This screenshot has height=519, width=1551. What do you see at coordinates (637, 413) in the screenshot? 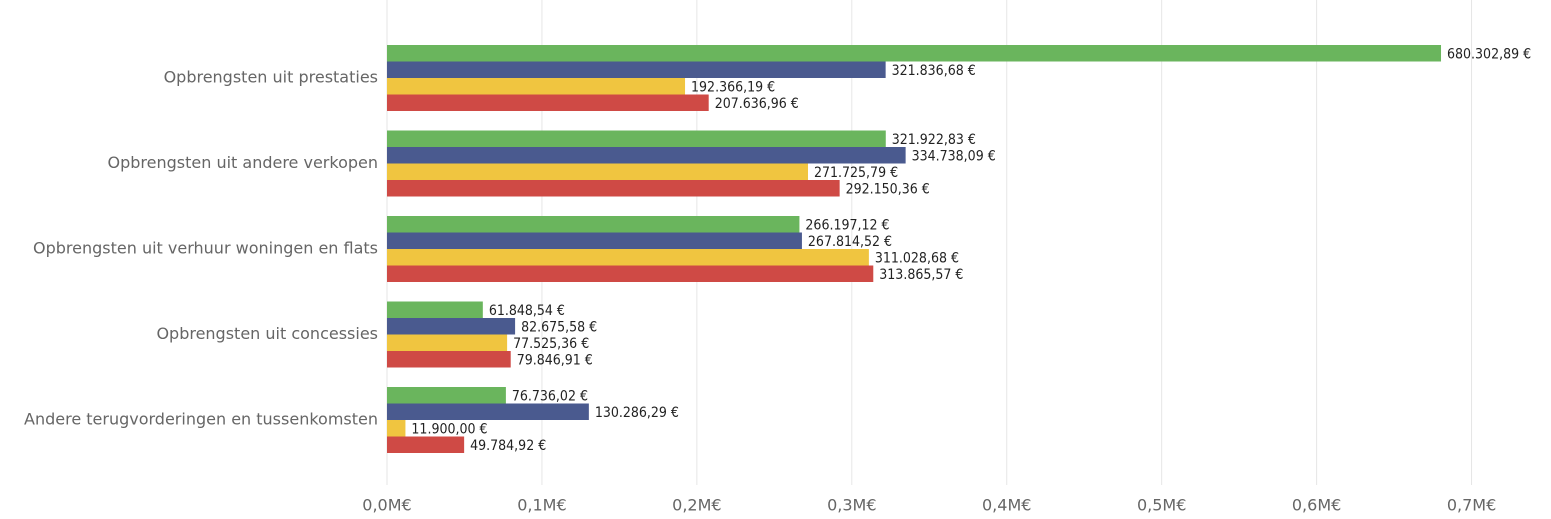
I see `value-label: 130.286,29 €` at bounding box center [637, 413].